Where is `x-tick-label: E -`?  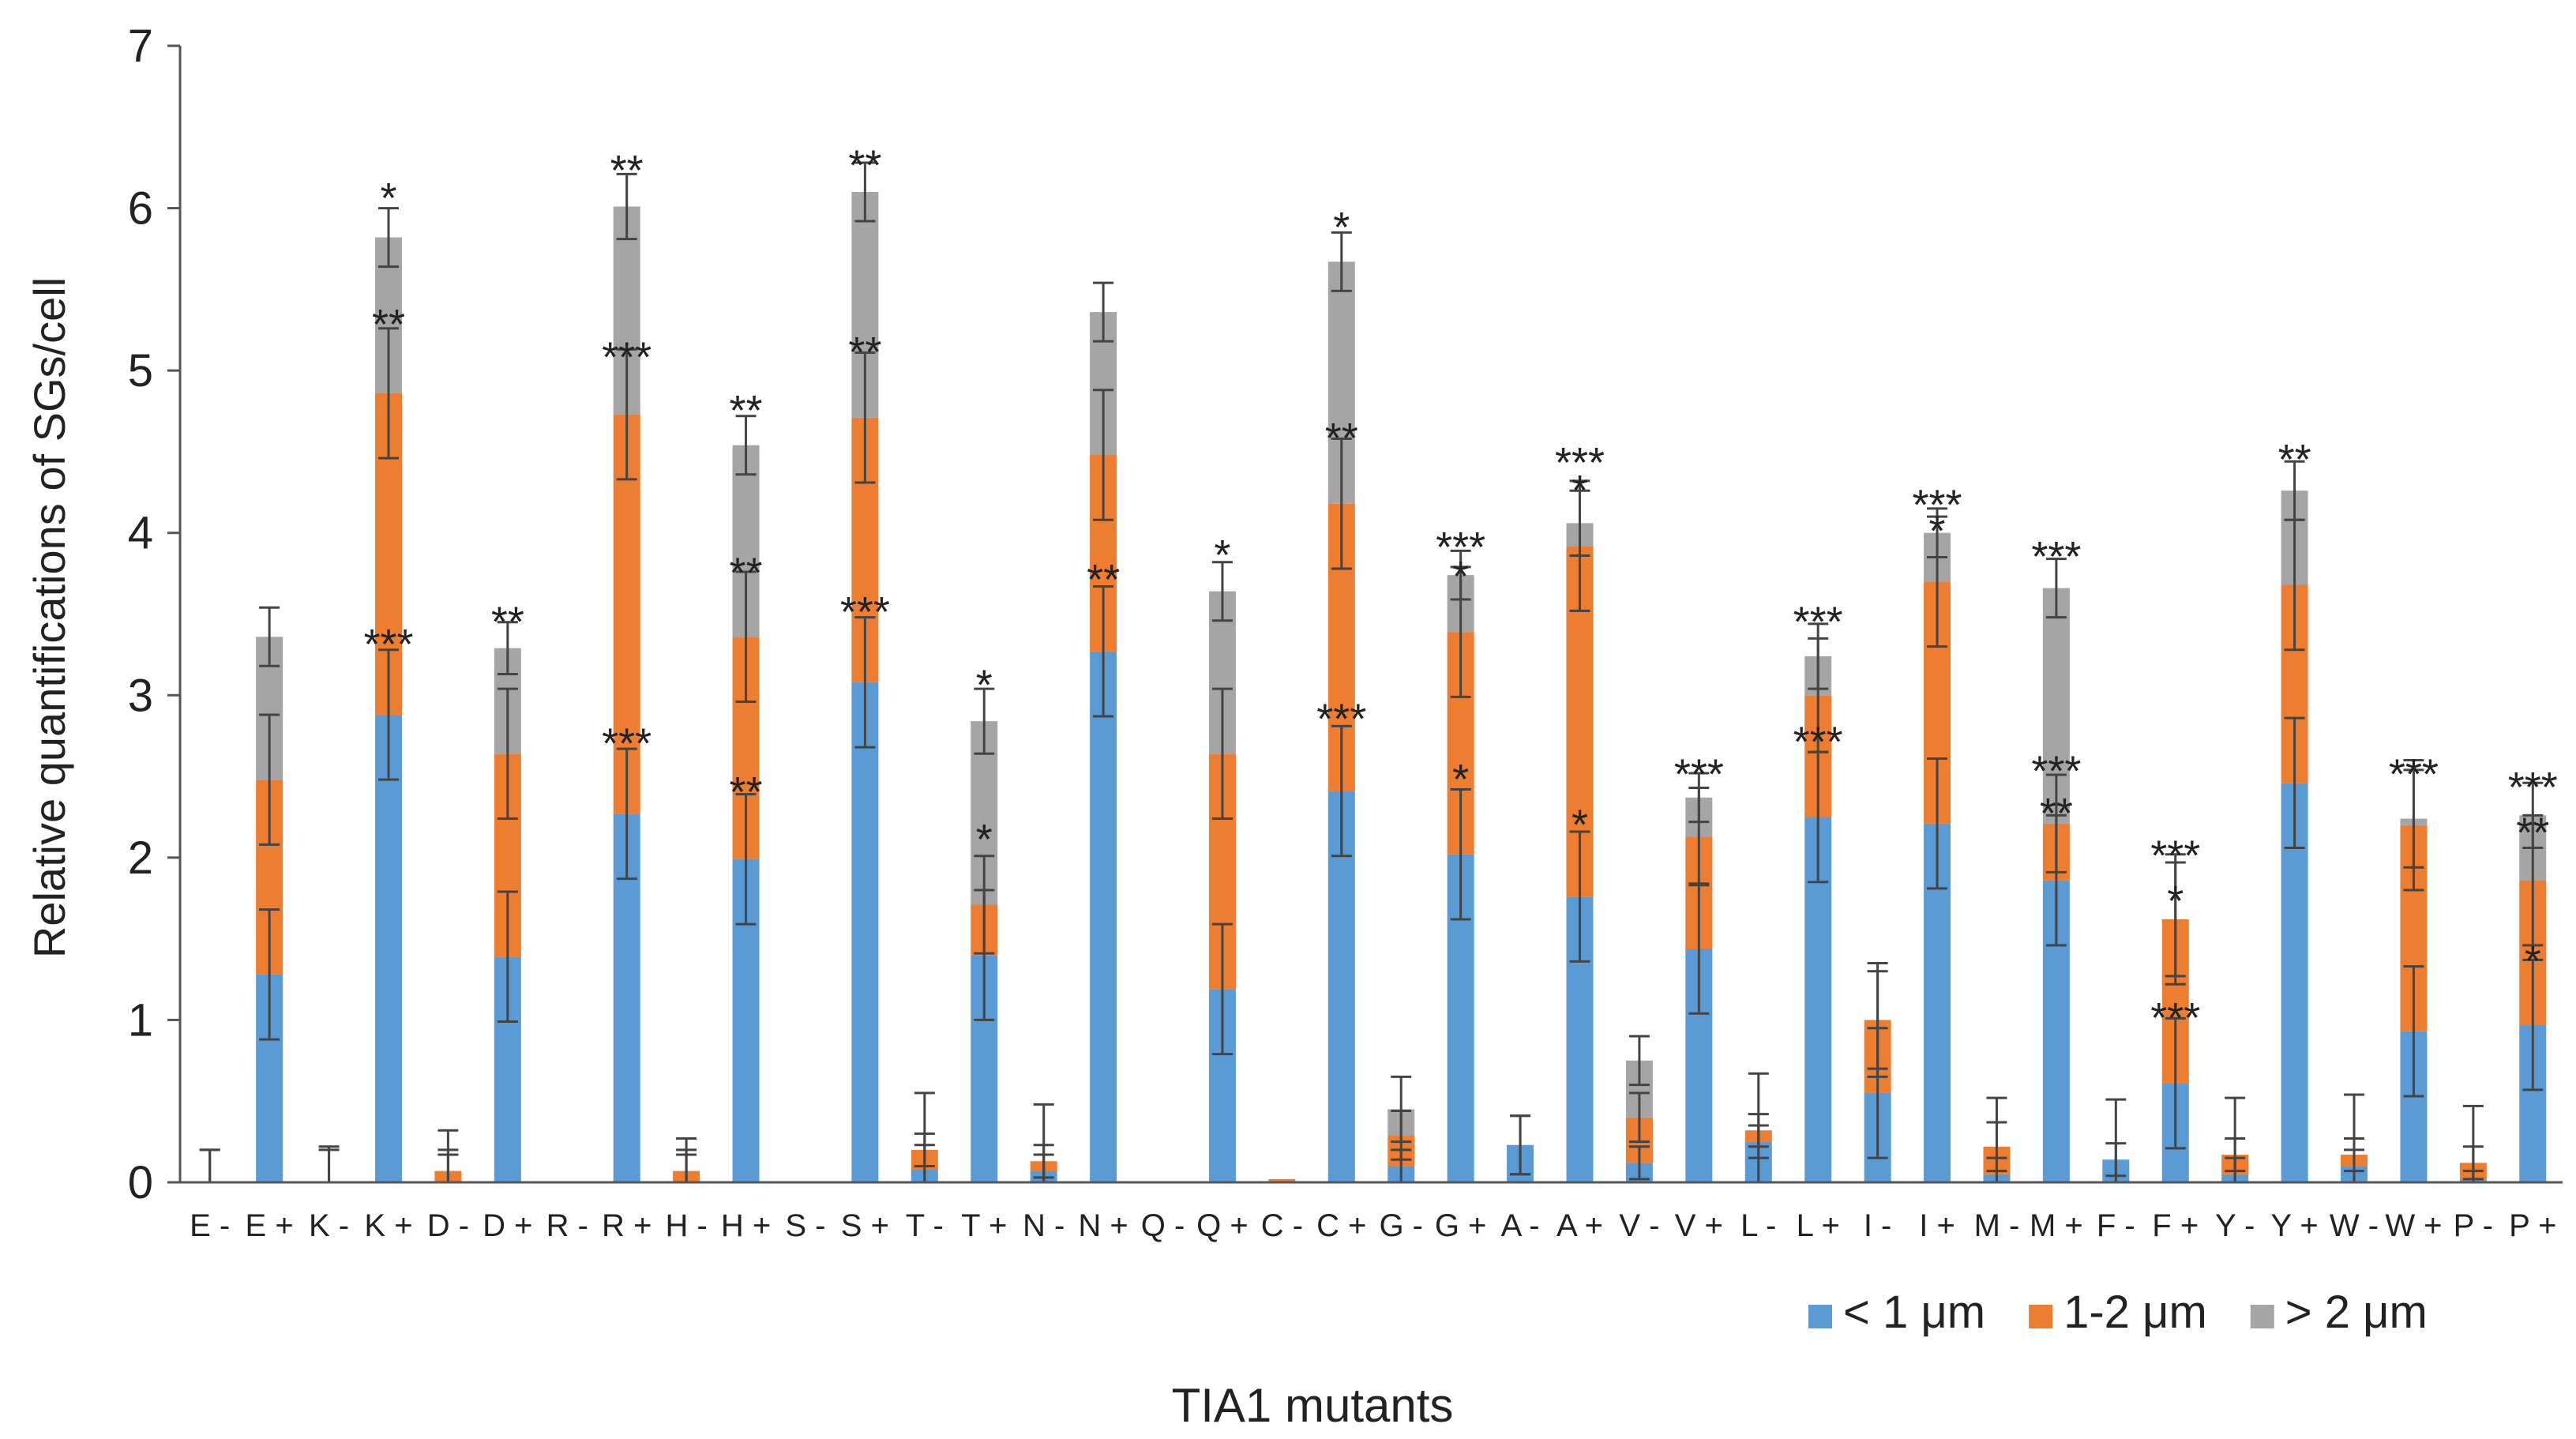
x-tick-label: E - is located at coordinates (210, 1225).